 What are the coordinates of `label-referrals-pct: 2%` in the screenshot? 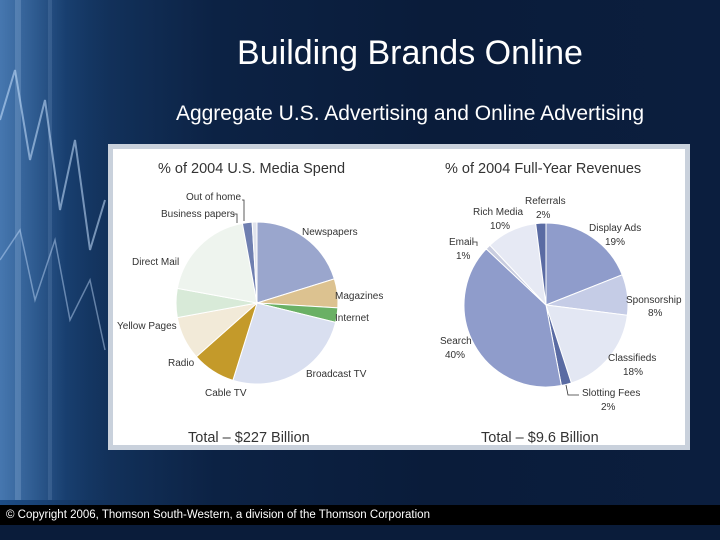 It's located at (543, 215).